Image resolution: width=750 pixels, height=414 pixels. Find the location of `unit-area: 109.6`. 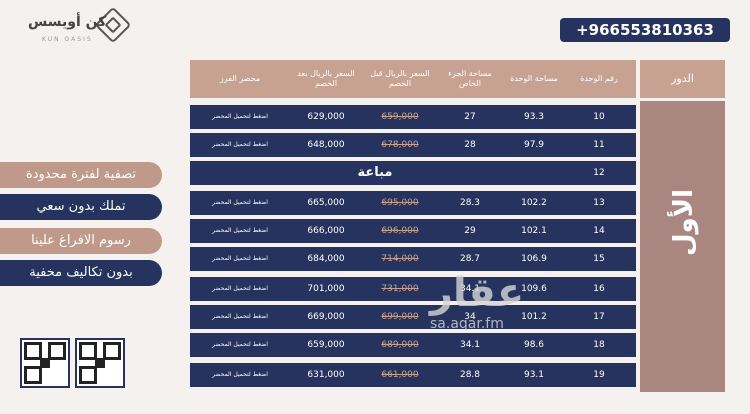

unit-area: 109.6 is located at coordinates (534, 289).